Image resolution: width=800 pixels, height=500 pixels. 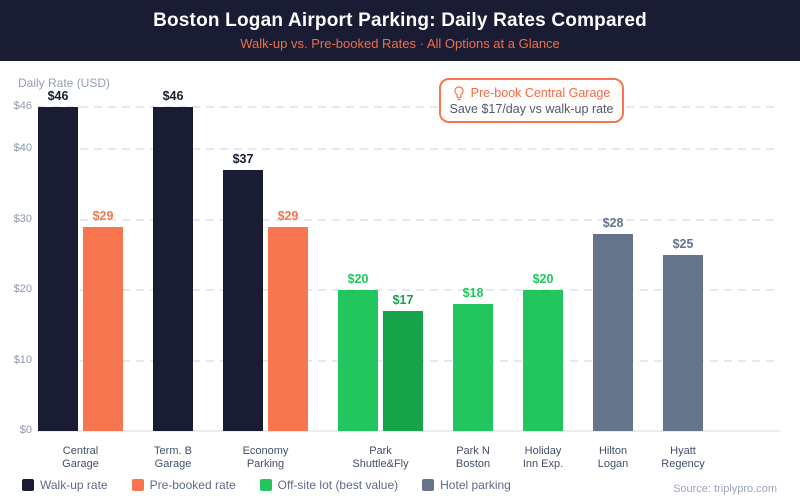 What do you see at coordinates (473, 464) in the screenshot?
I see `category-label-line2: Boston` at bounding box center [473, 464].